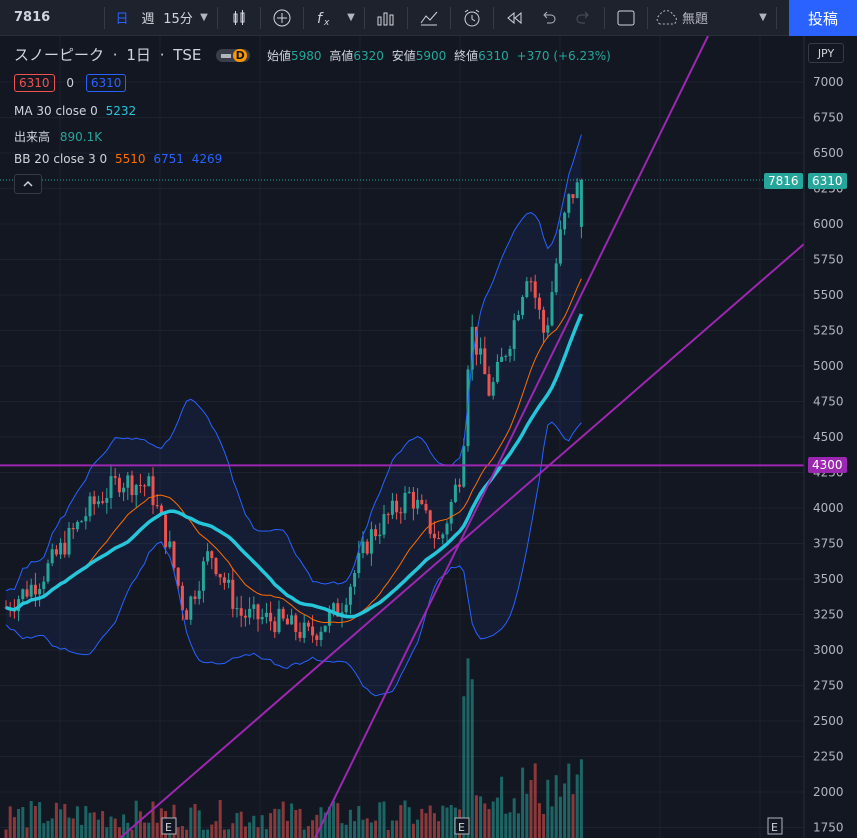  I want to click on cloud-icon, so click(667, 18).